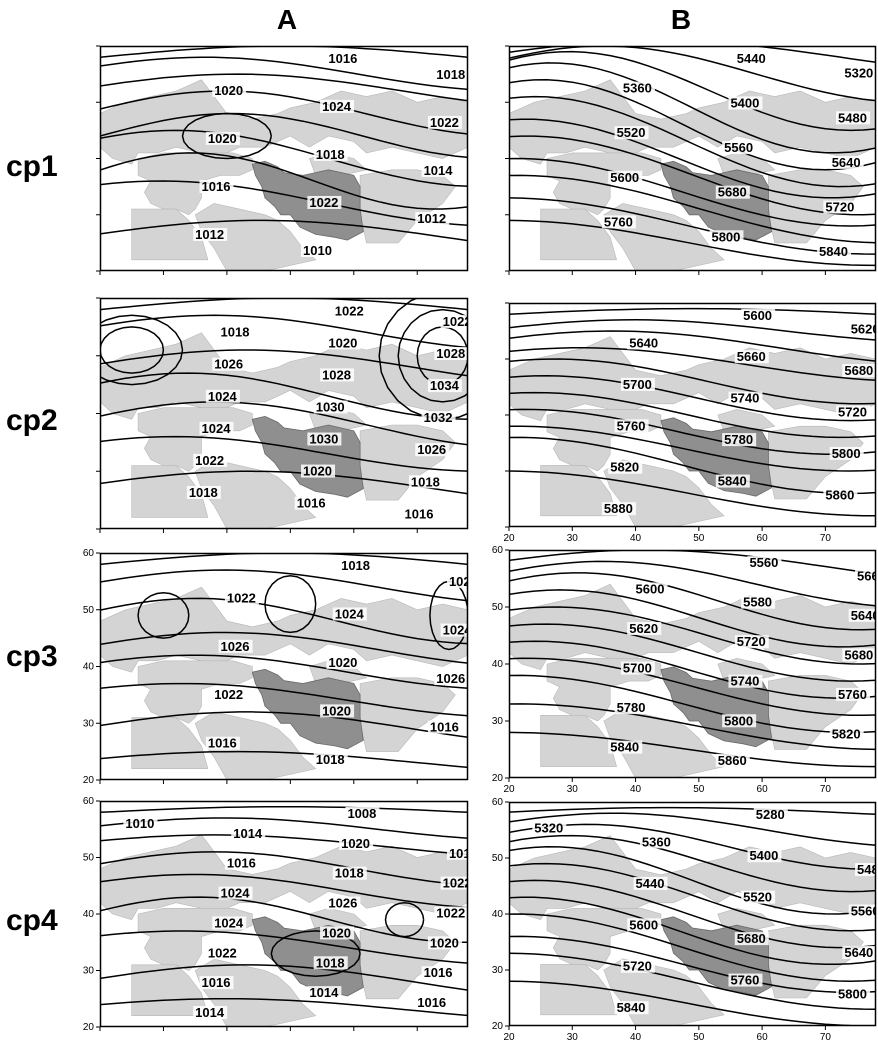  What do you see at coordinates (757, 602) in the screenshot?
I see `contour-label: 5580` at bounding box center [757, 602].